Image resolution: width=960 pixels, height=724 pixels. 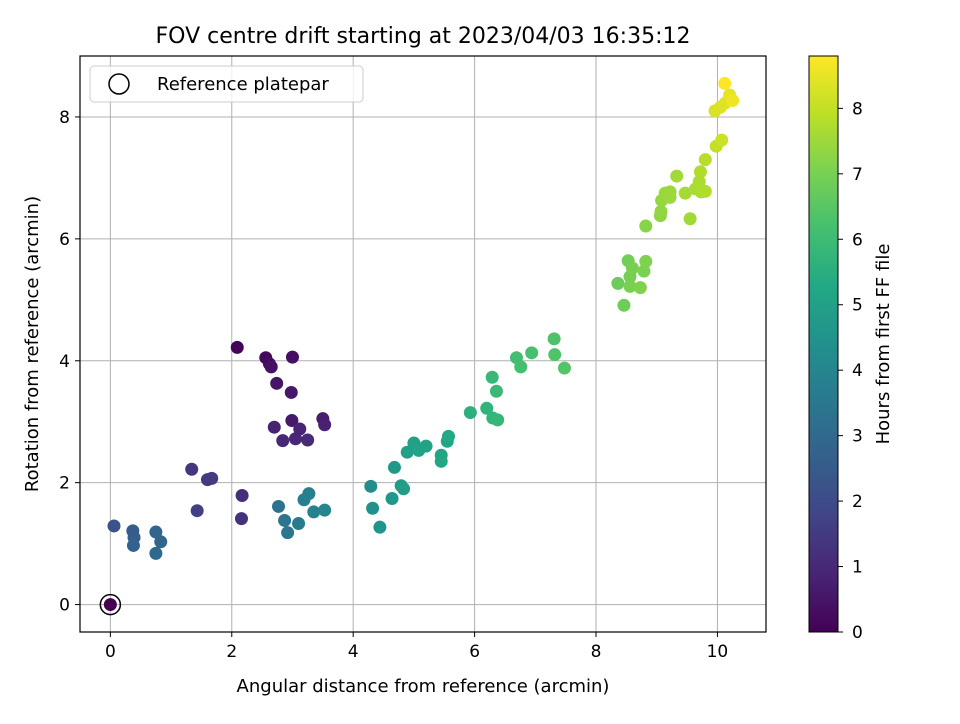 What do you see at coordinates (823, 344) in the screenshot?
I see `colorbar-gradient` at bounding box center [823, 344].